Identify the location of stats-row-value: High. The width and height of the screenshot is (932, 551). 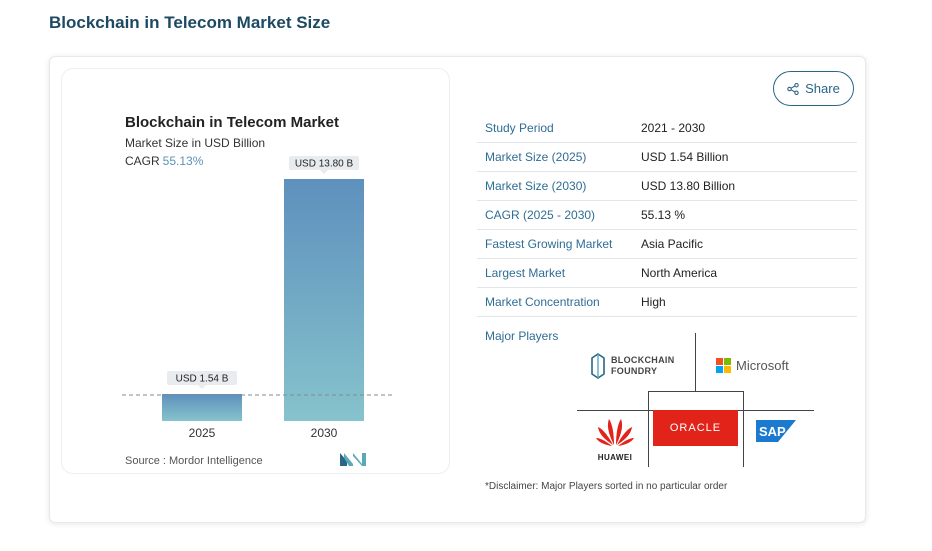
(653, 302).